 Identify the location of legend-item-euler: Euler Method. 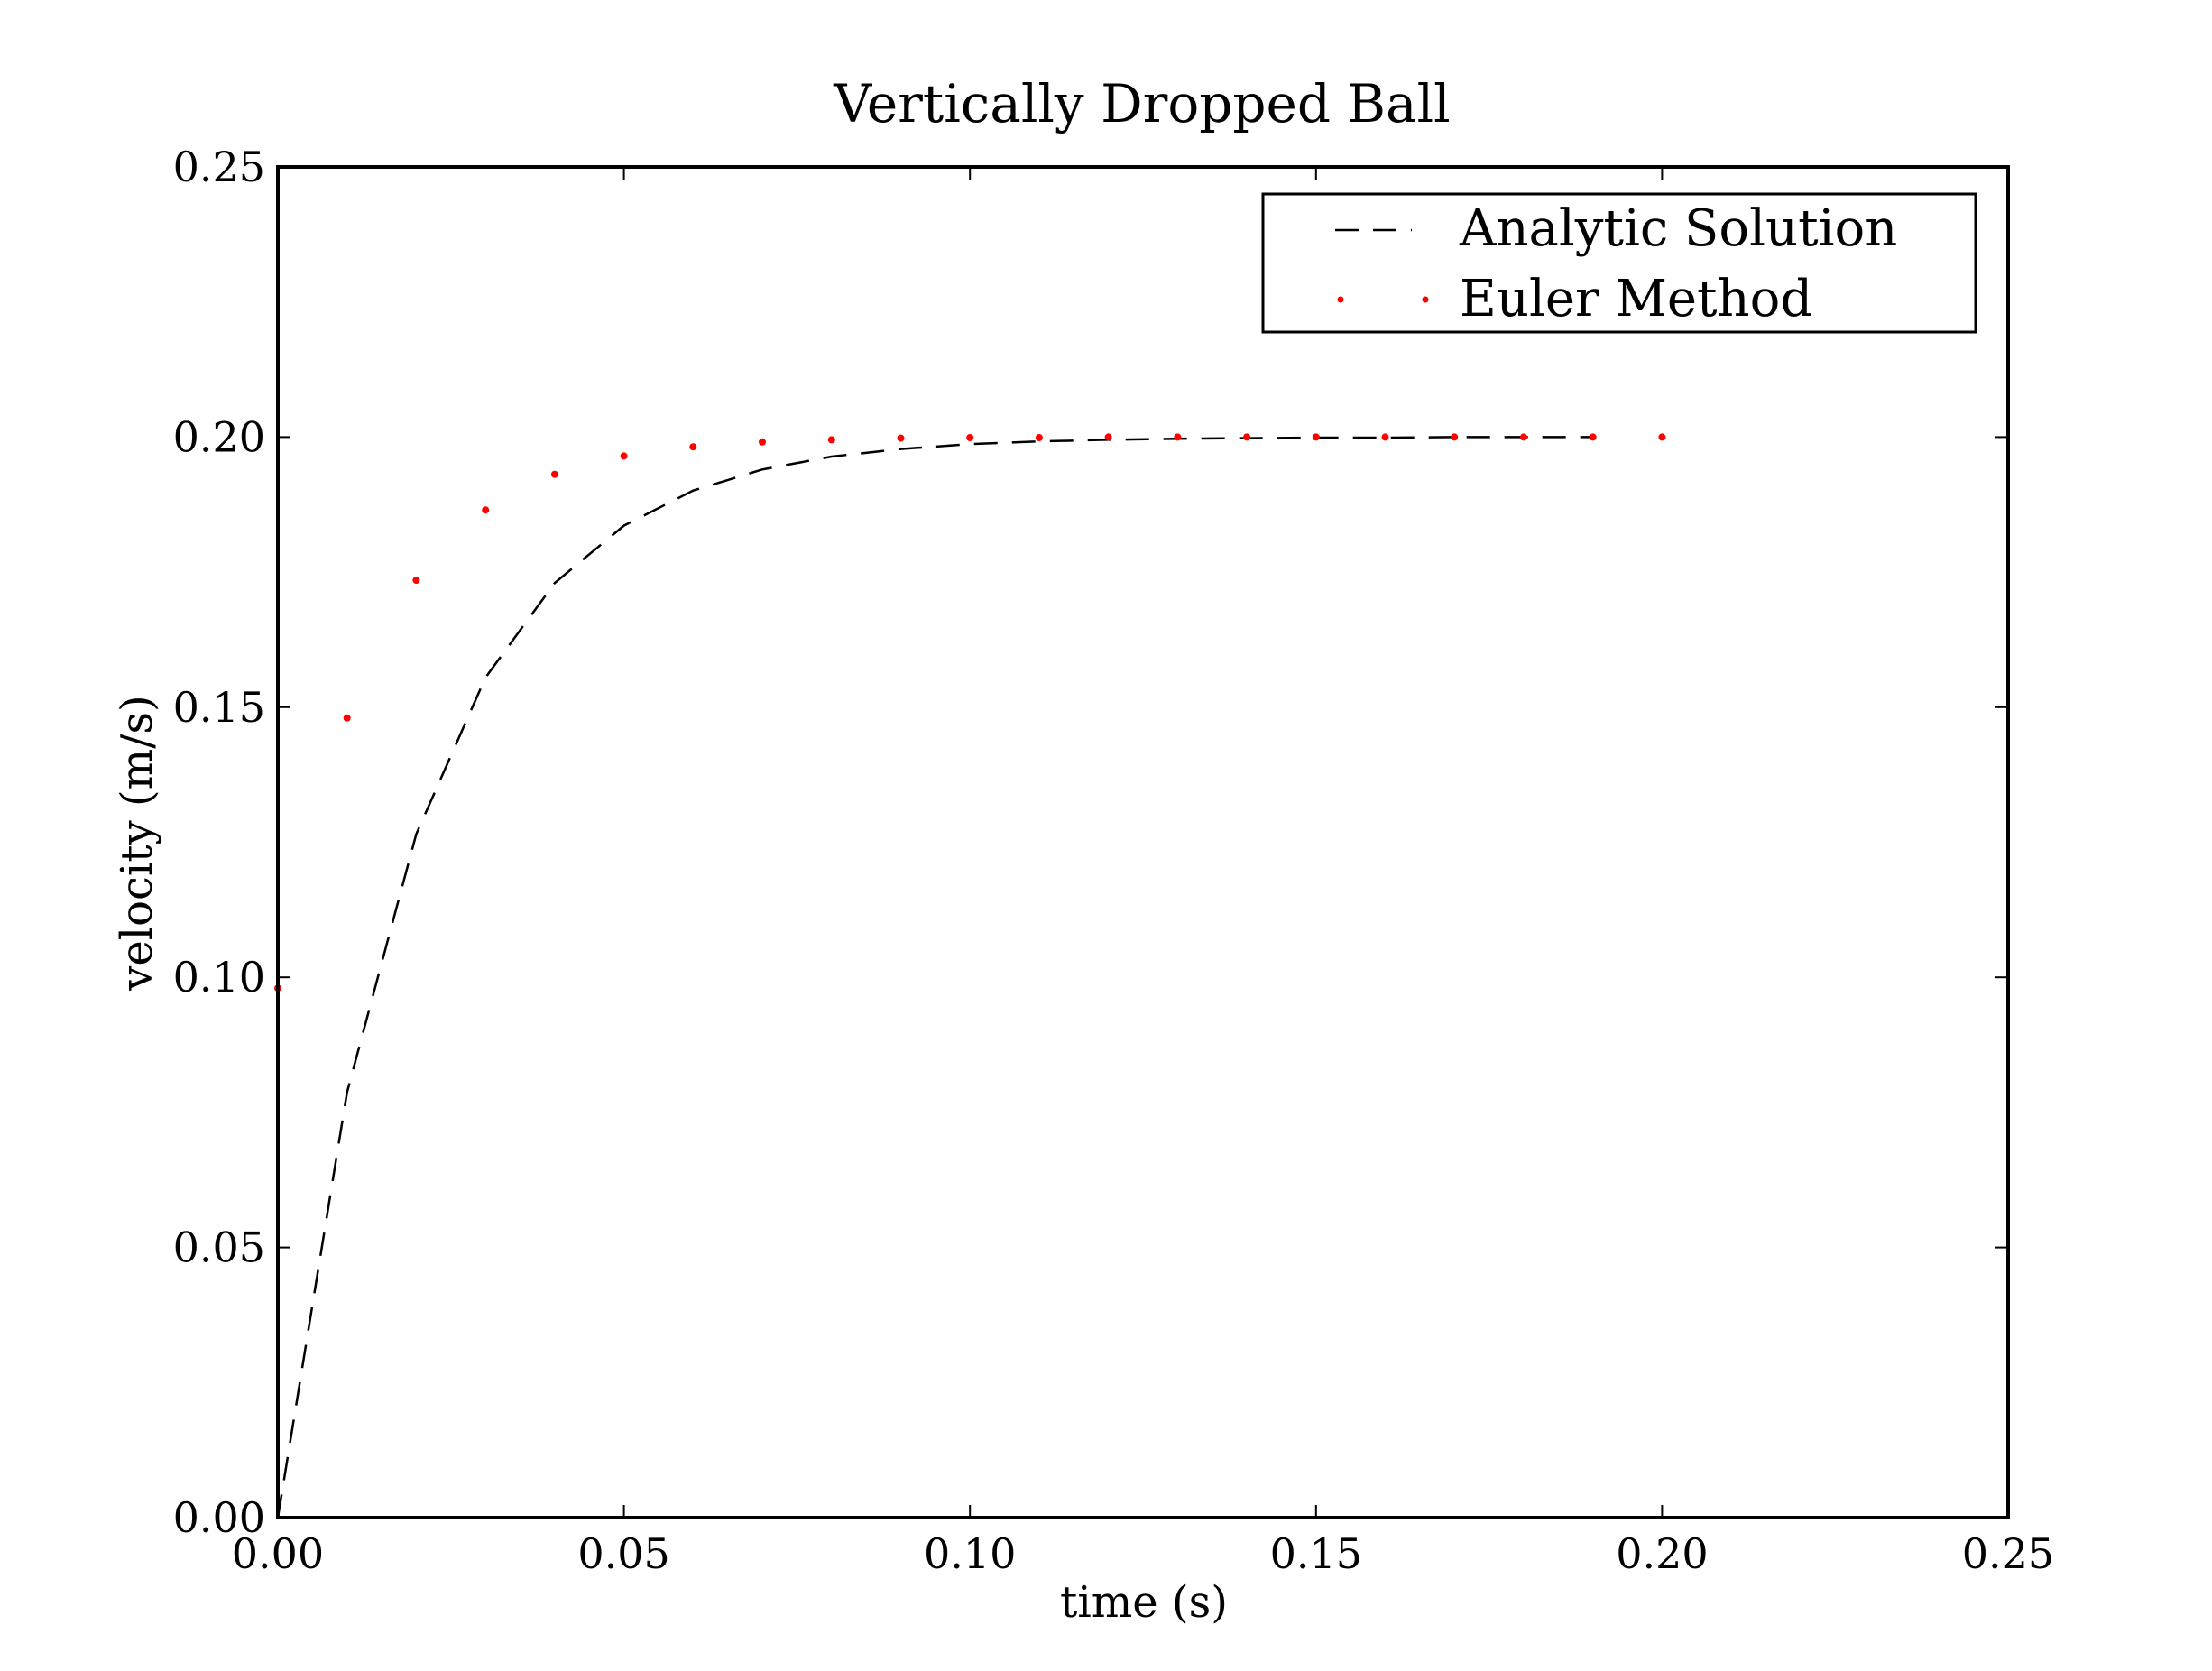
(1574, 299).